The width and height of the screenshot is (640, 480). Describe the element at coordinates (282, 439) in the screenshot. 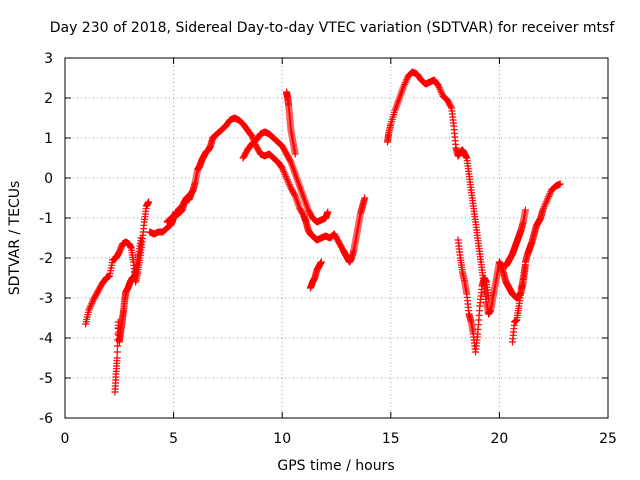

I see `x-tick-label: 10` at that location.